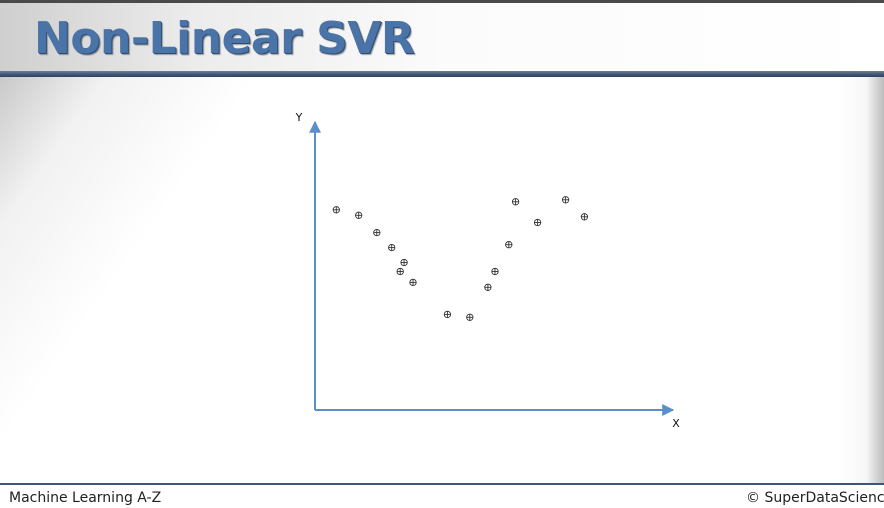 The width and height of the screenshot is (884, 508). I want to click on footer-divider, so click(442, 484).